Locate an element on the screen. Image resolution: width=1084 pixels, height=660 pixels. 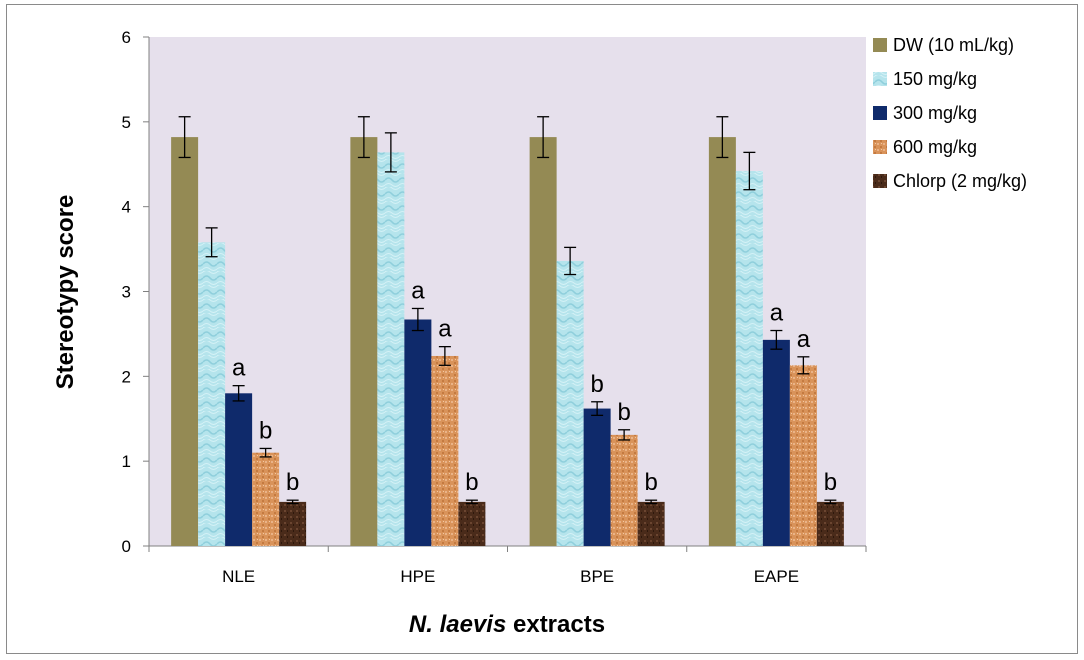
legend-label: 300 mg/kg is located at coordinates (935, 113).